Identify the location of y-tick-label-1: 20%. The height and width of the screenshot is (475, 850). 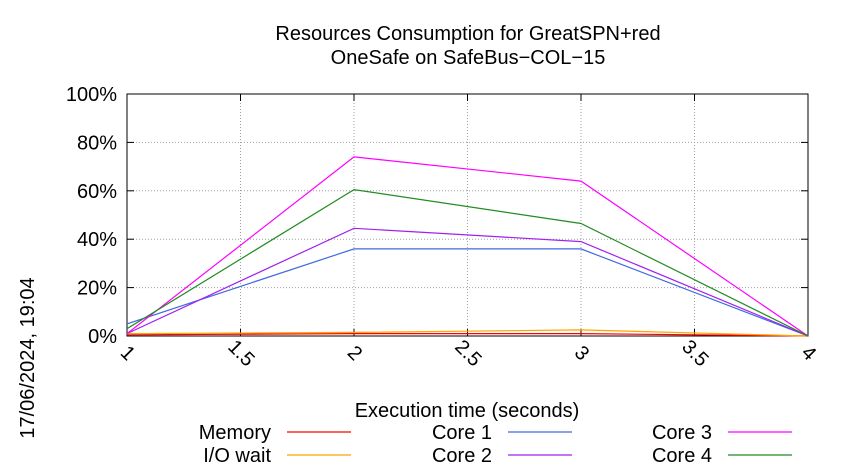
(97, 289).